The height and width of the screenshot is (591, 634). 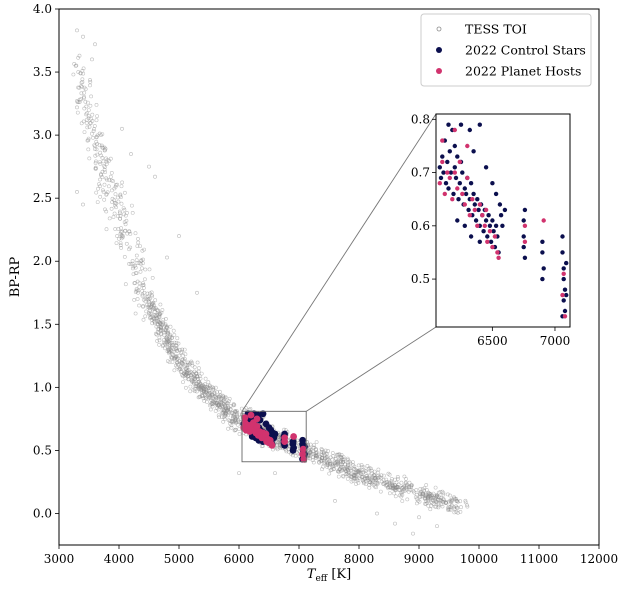 I want to click on x-tick-label: 9000, so click(x=419, y=559).